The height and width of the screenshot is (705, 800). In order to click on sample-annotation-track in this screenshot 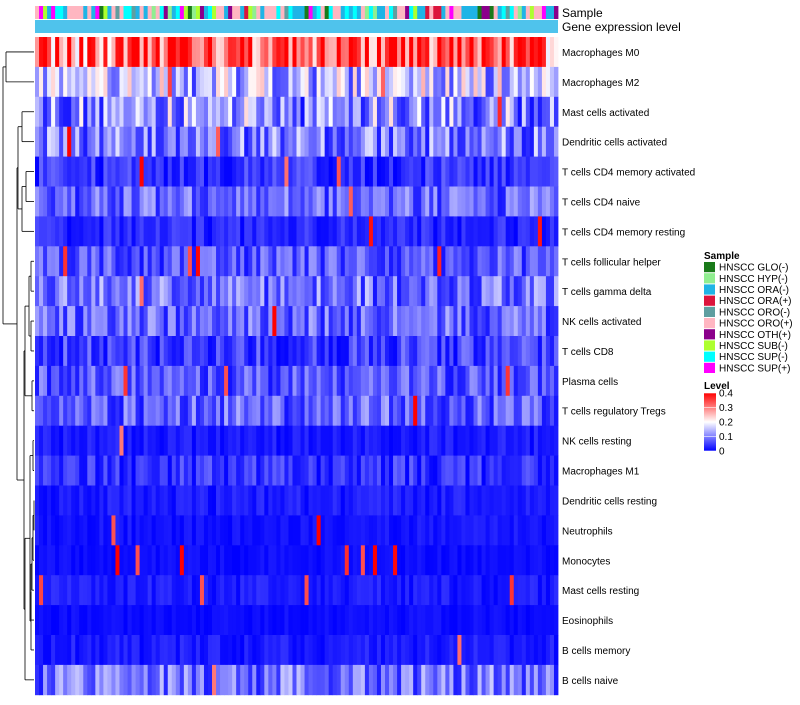, I will do `click(297, 12)`.